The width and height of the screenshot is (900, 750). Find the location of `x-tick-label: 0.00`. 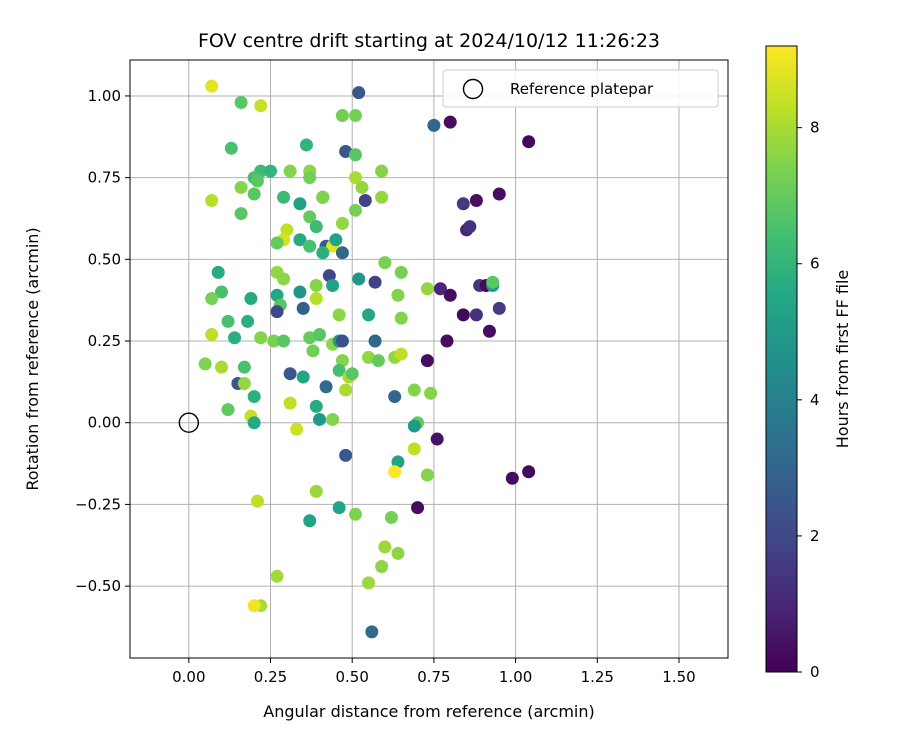

x-tick-label: 0.00 is located at coordinates (188, 677).